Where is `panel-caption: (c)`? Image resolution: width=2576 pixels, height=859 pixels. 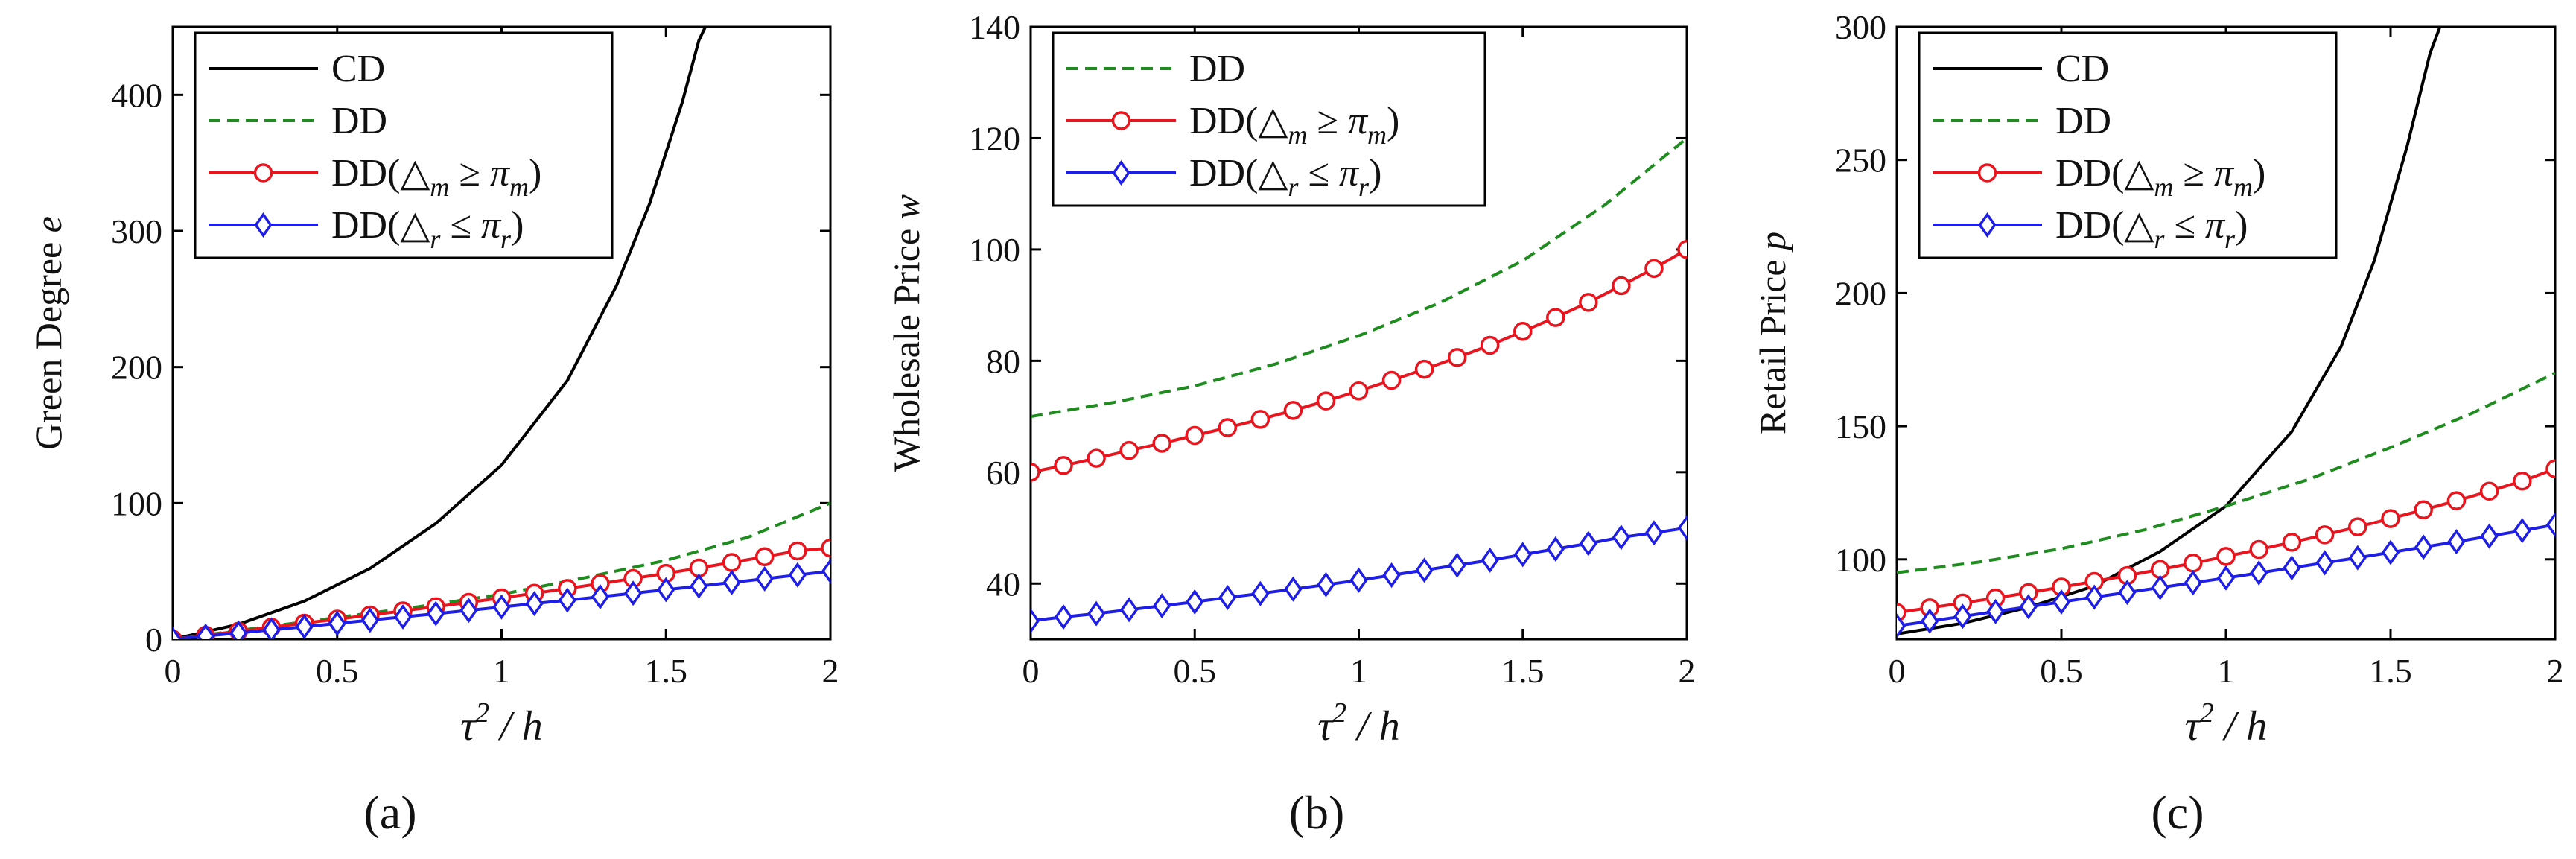
panel-caption: (c) is located at coordinates (2177, 812).